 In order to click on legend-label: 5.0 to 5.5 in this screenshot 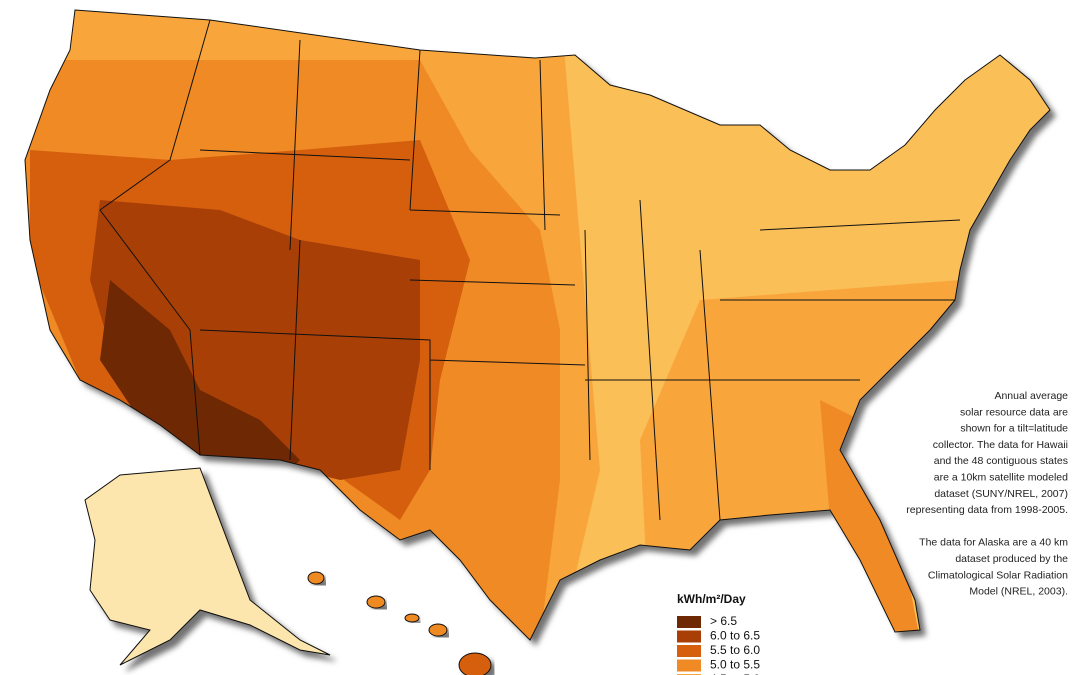, I will do `click(735, 665)`.